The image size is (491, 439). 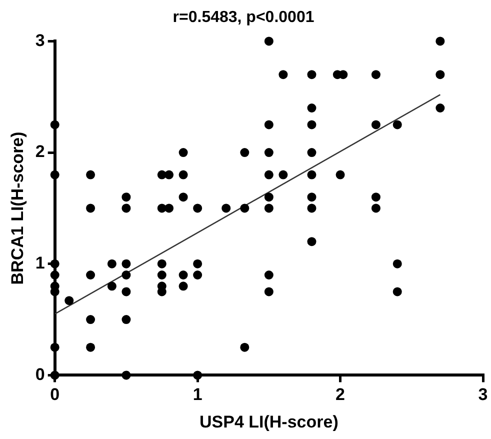 What do you see at coordinates (268, 422) in the screenshot?
I see `x-axis-title: USP4 LI(H-score)` at bounding box center [268, 422].